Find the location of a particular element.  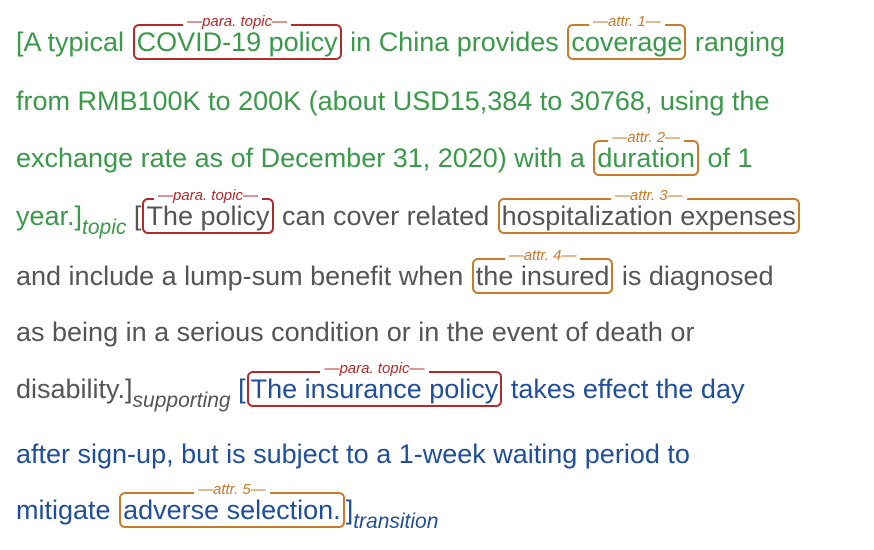

attr-text-5: adverse selection. is located at coordinates (232, 510).